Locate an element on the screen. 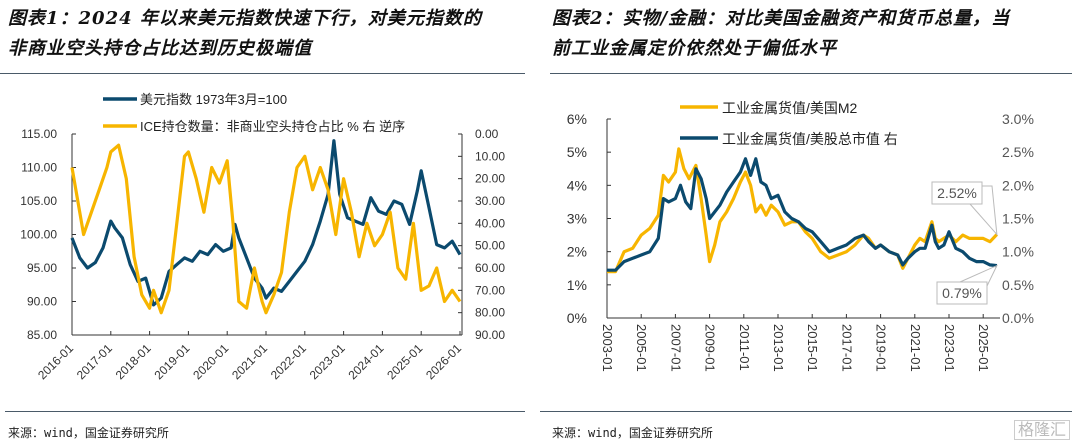 The height and width of the screenshot is (446, 1080). chart2-callout-box-m2 is located at coordinates (957, 193).